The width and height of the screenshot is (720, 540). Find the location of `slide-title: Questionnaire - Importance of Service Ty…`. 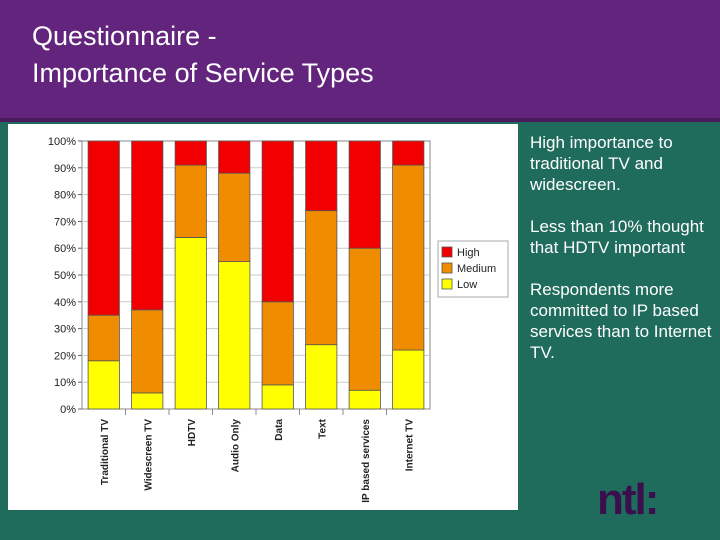

slide-title: Questionnaire - Importance of Service Ty… is located at coordinates (203, 55).